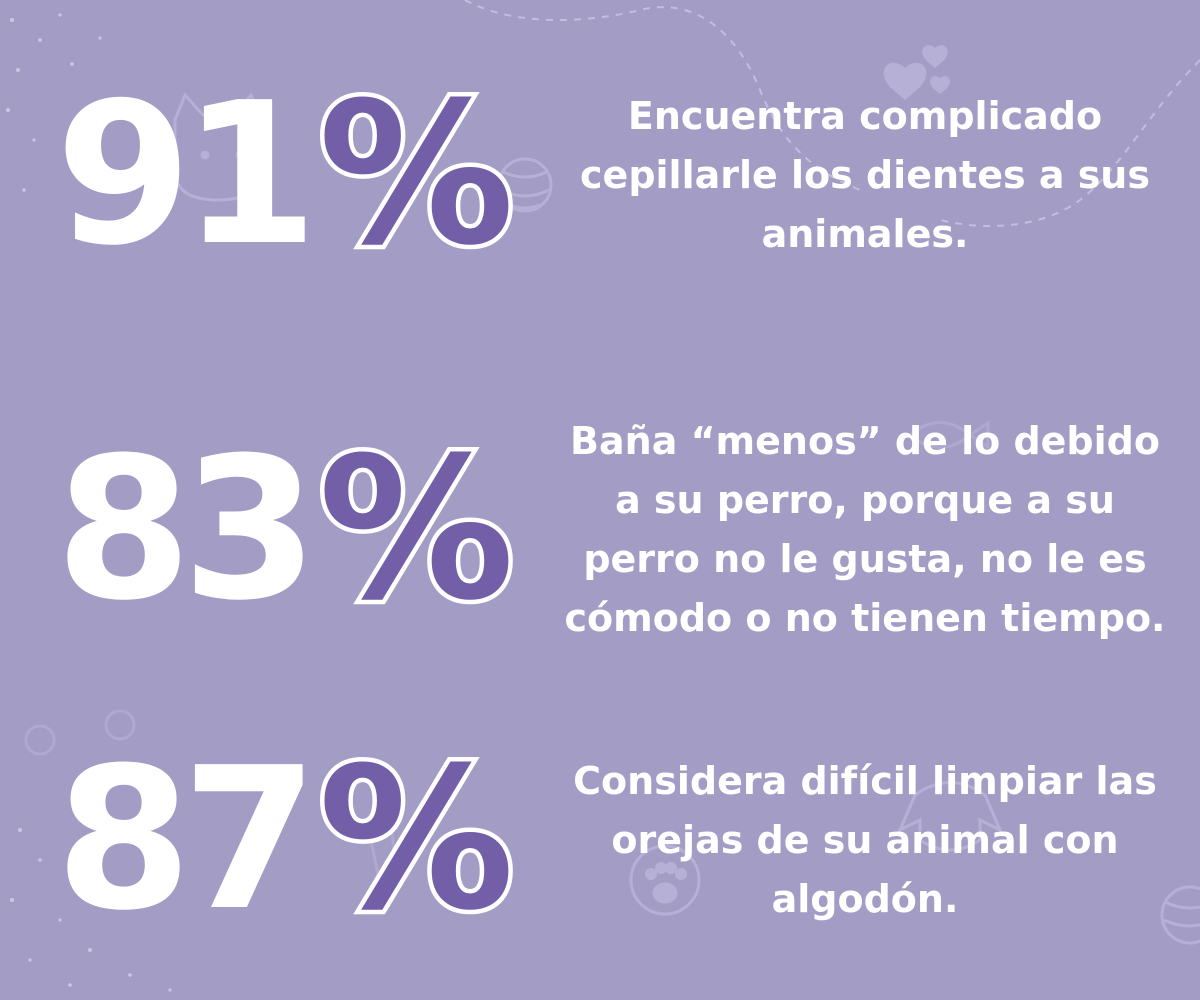 The image size is (1200, 1000). I want to click on bear-face-icon, so click(211, 792).